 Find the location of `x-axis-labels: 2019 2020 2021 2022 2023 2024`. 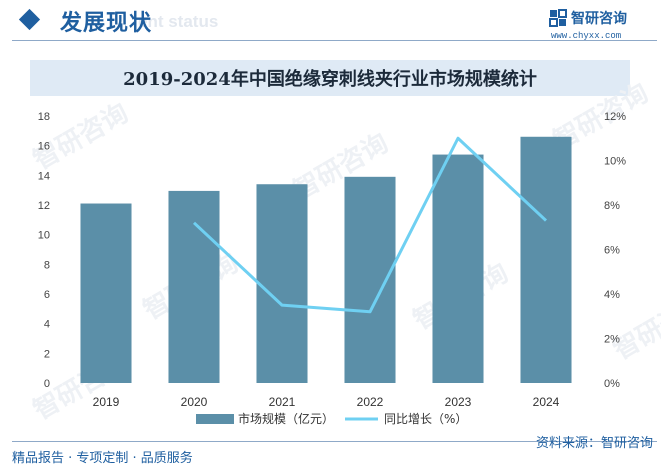

x-axis-labels: 2019 2020 2021 2022 2023 2024 is located at coordinates (326, 402).